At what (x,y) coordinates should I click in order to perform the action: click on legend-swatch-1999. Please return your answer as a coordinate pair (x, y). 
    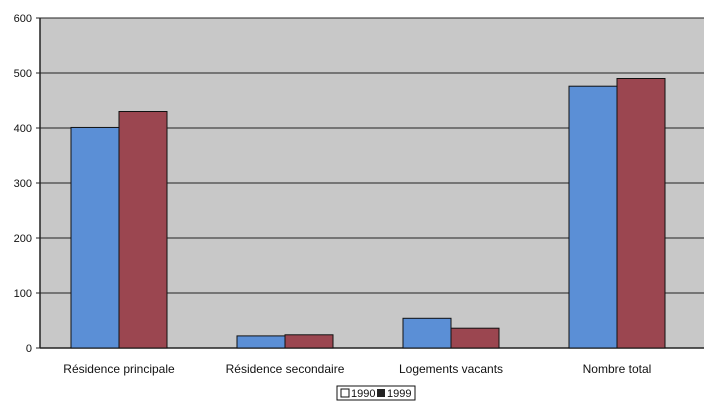
    Looking at the image, I should click on (381, 393).